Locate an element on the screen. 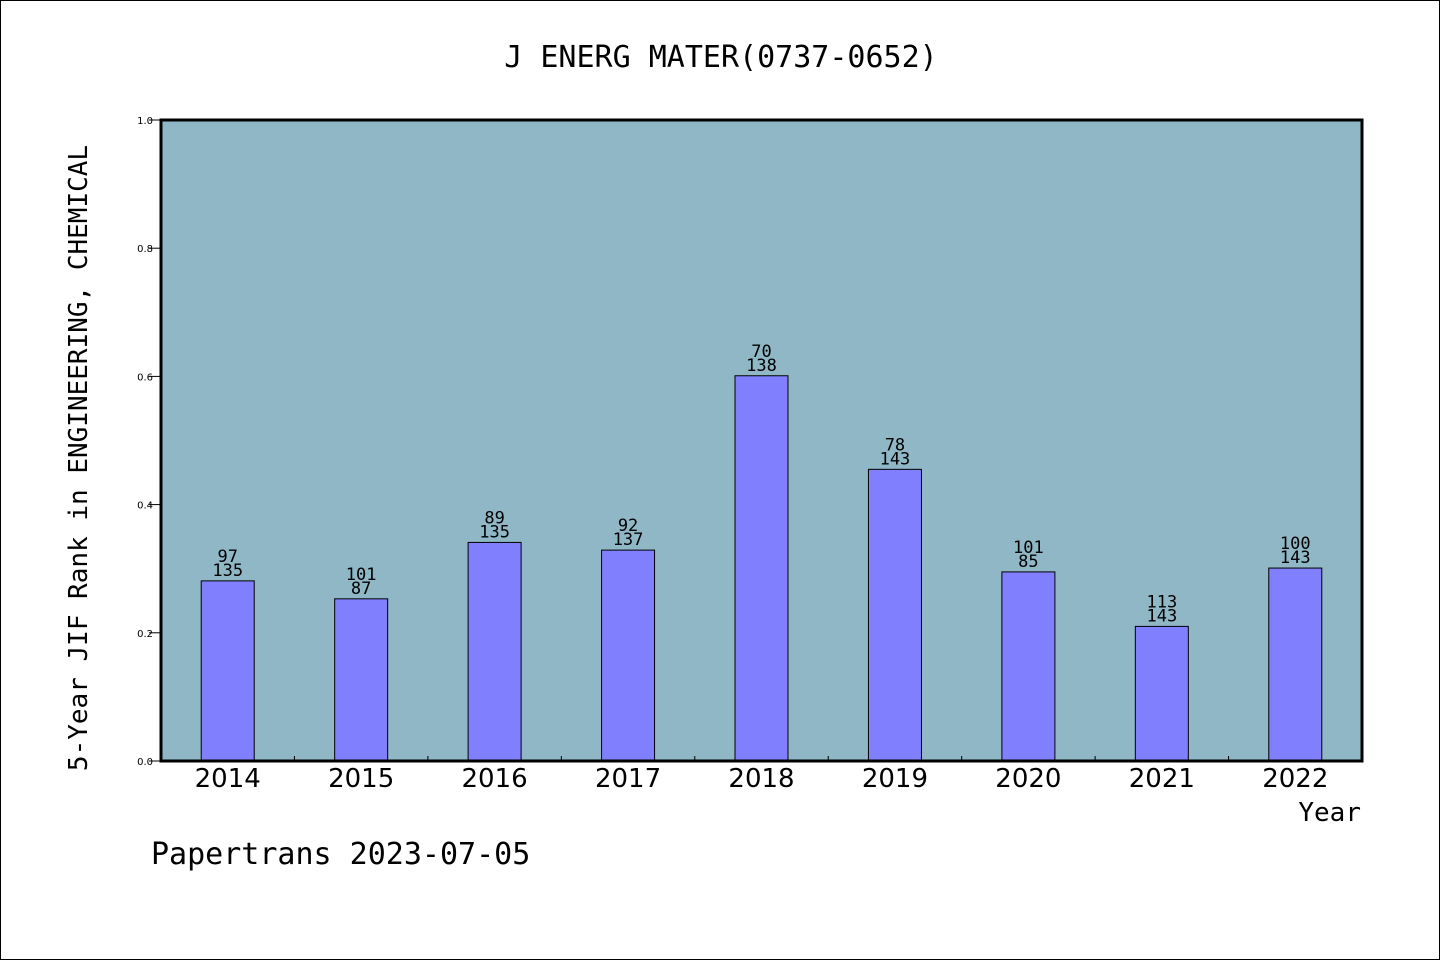  bar-label-bottom-2017: 137 is located at coordinates (628, 540).